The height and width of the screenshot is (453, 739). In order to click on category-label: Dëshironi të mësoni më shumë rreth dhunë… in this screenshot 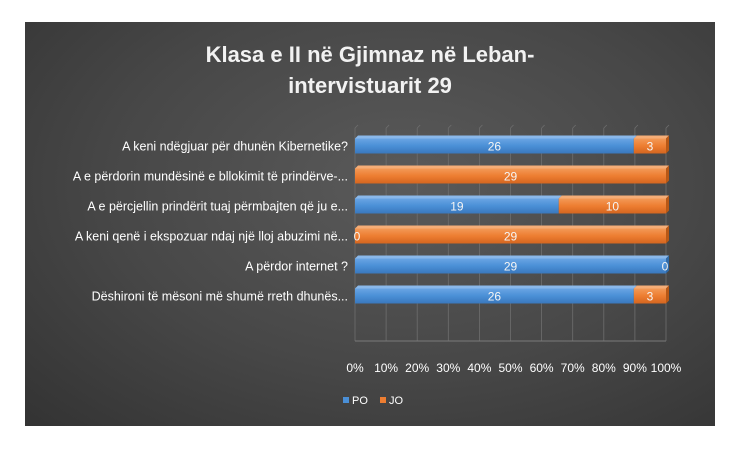, I will do `click(220, 297)`.